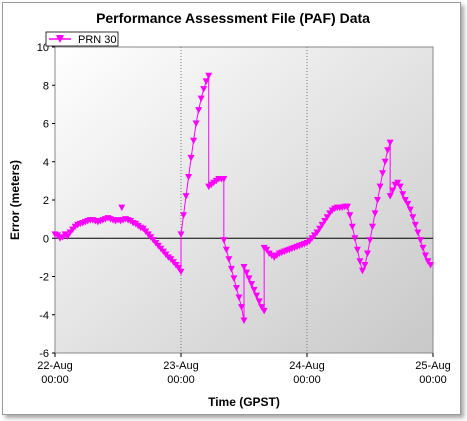  Describe the element at coordinates (432, 366) in the screenshot. I see `x-tick-label: 25-Aug` at that location.